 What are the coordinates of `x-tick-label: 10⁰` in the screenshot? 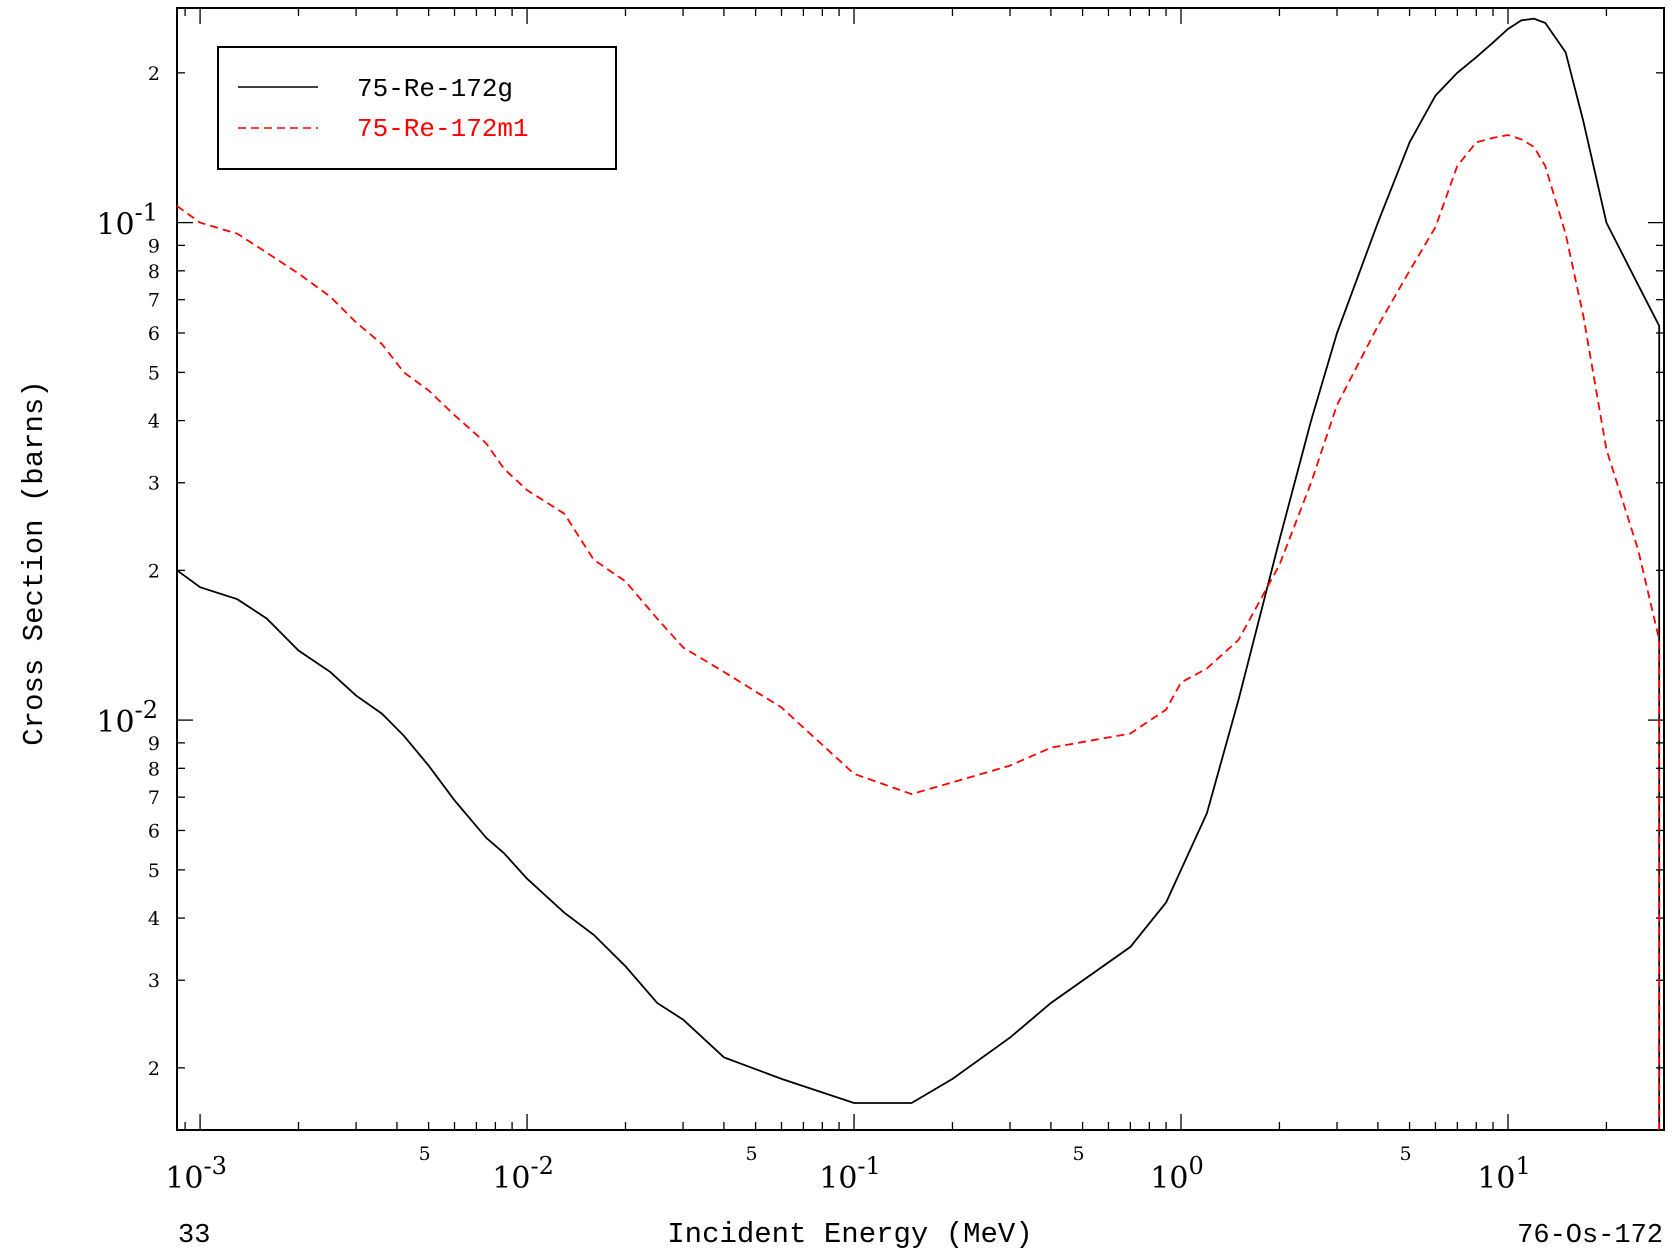 It's located at (1176, 1174).